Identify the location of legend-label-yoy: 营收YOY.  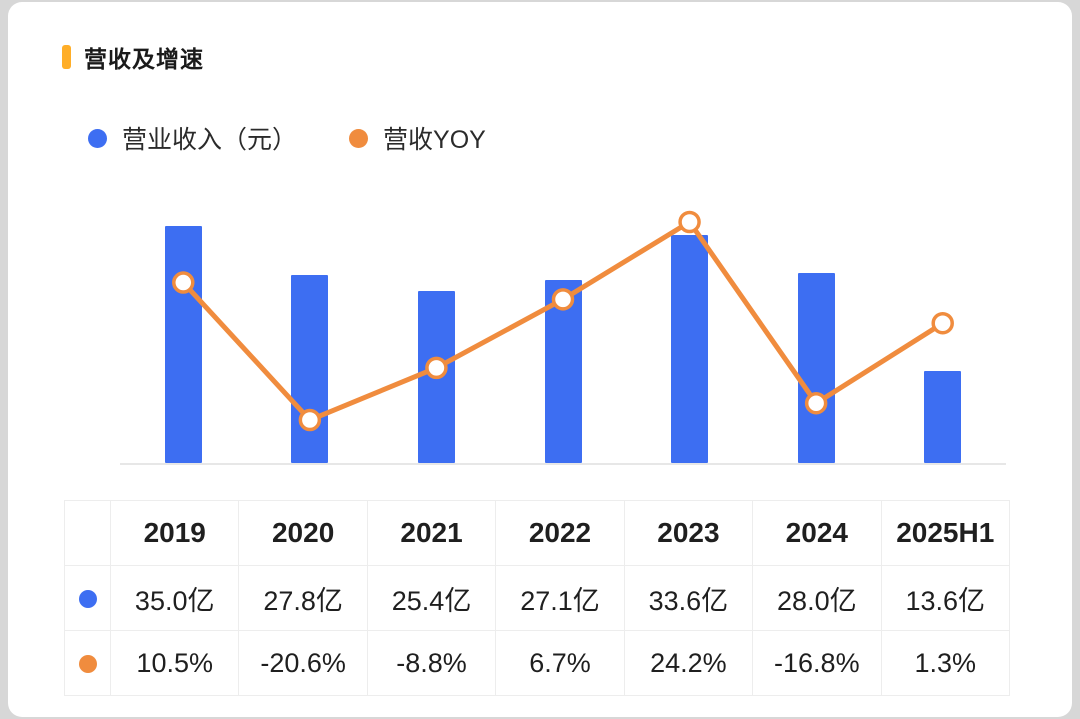
(434, 140).